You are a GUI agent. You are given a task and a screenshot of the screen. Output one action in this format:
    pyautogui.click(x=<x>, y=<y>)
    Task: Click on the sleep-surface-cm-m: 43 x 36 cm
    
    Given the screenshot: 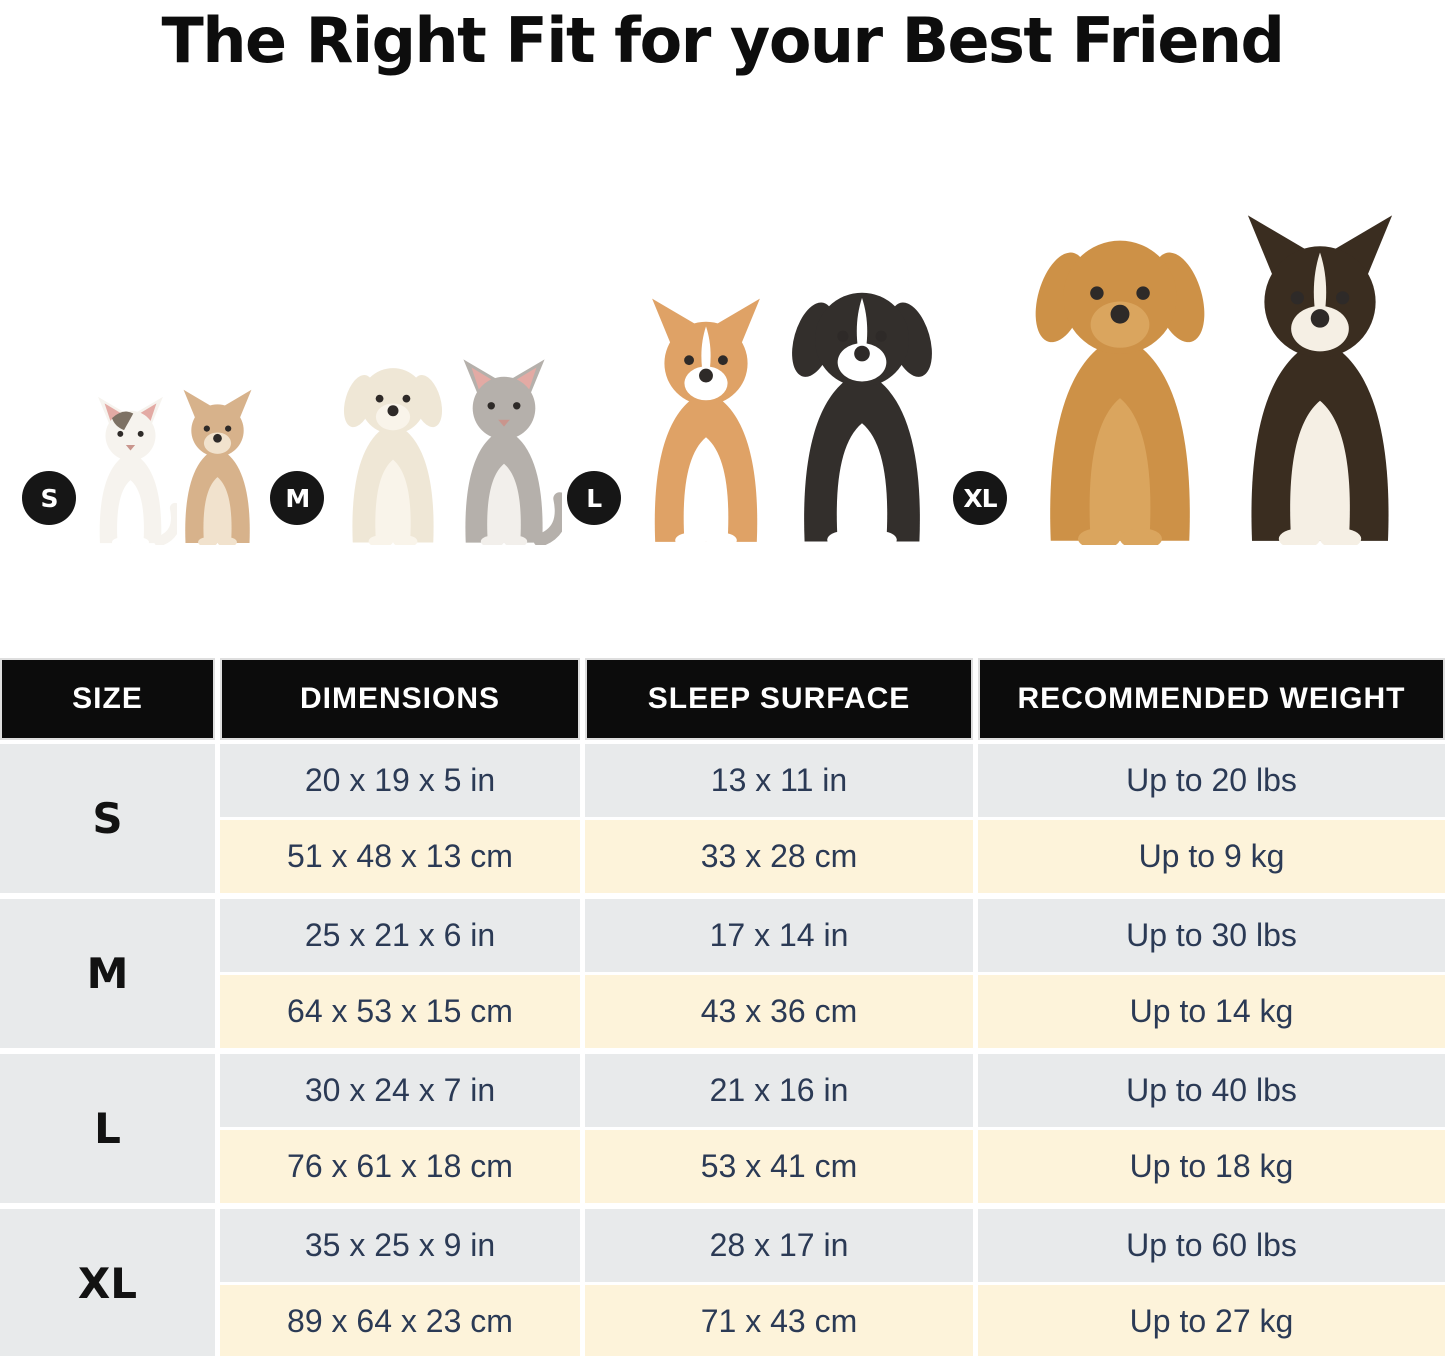 What is the action you would take?
    pyautogui.click(x=779, y=1011)
    